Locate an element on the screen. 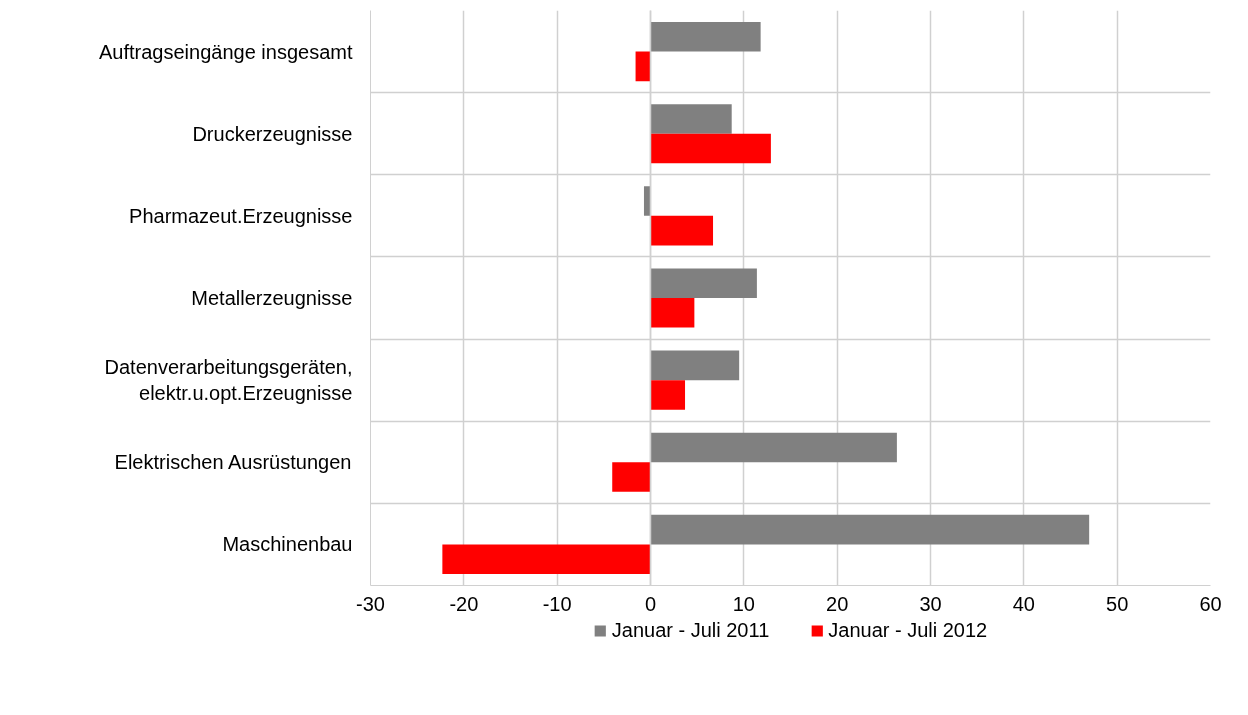 The height and width of the screenshot is (715, 1248). x-tick-label: 40 is located at coordinates (1023, 603).